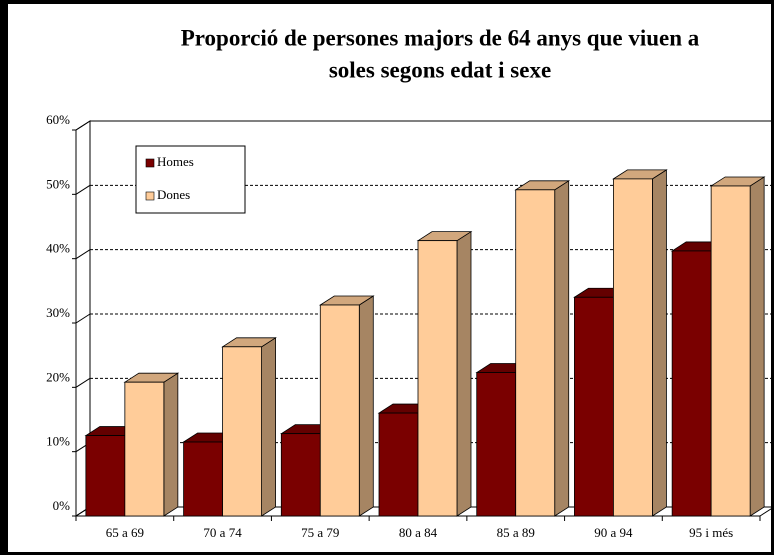  What do you see at coordinates (711, 532) in the screenshot?
I see `x-tick-label: 95 i més` at bounding box center [711, 532].